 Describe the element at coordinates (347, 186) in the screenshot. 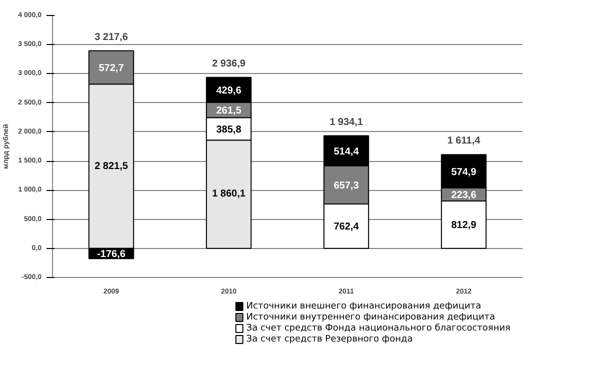

I see `data-label: 657,3` at that location.